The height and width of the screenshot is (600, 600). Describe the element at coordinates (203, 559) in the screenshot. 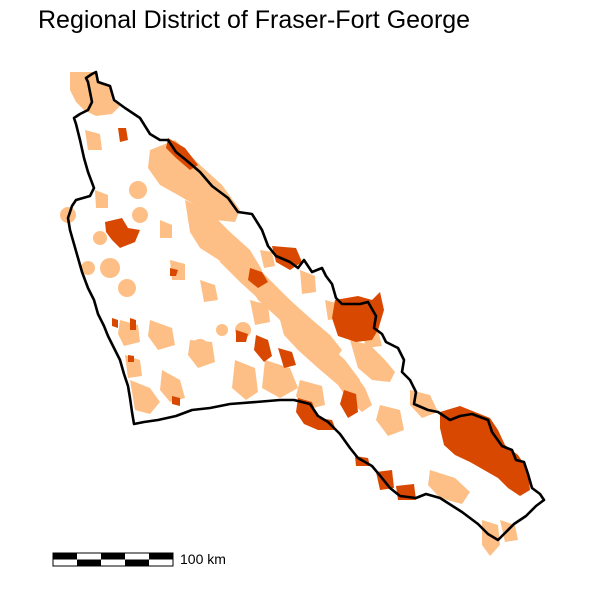

I see `scale-bar-label: 100 km` at that location.